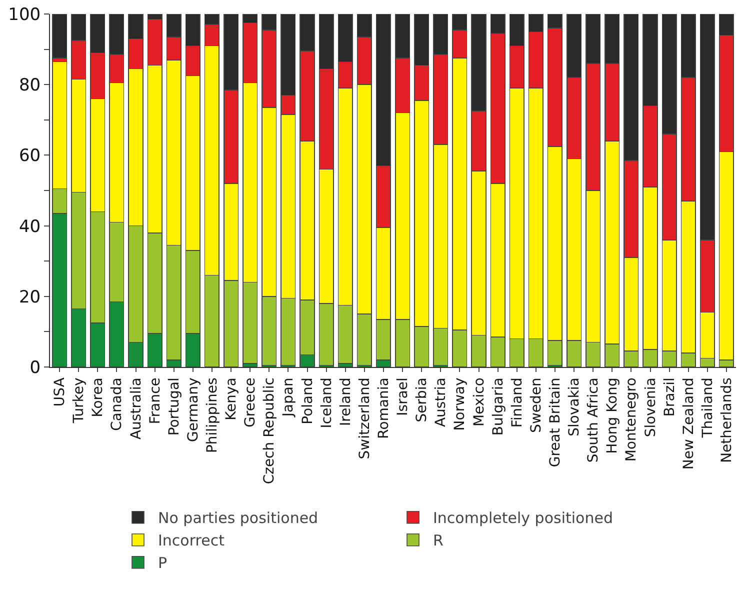 This screenshot has height=589, width=746. I want to click on x-tick-label: Slovenia, so click(650, 408).